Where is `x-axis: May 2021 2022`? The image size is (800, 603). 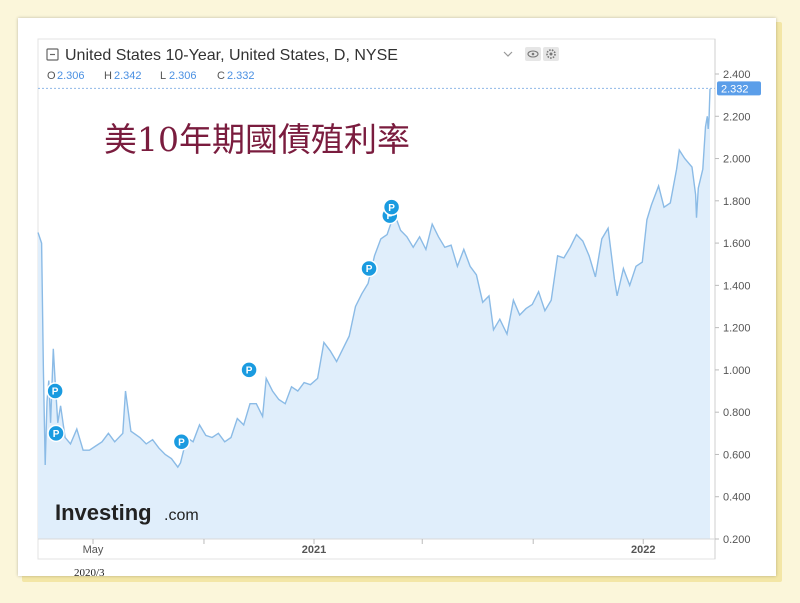
x-axis: May 2021 2022 is located at coordinates (369, 547).